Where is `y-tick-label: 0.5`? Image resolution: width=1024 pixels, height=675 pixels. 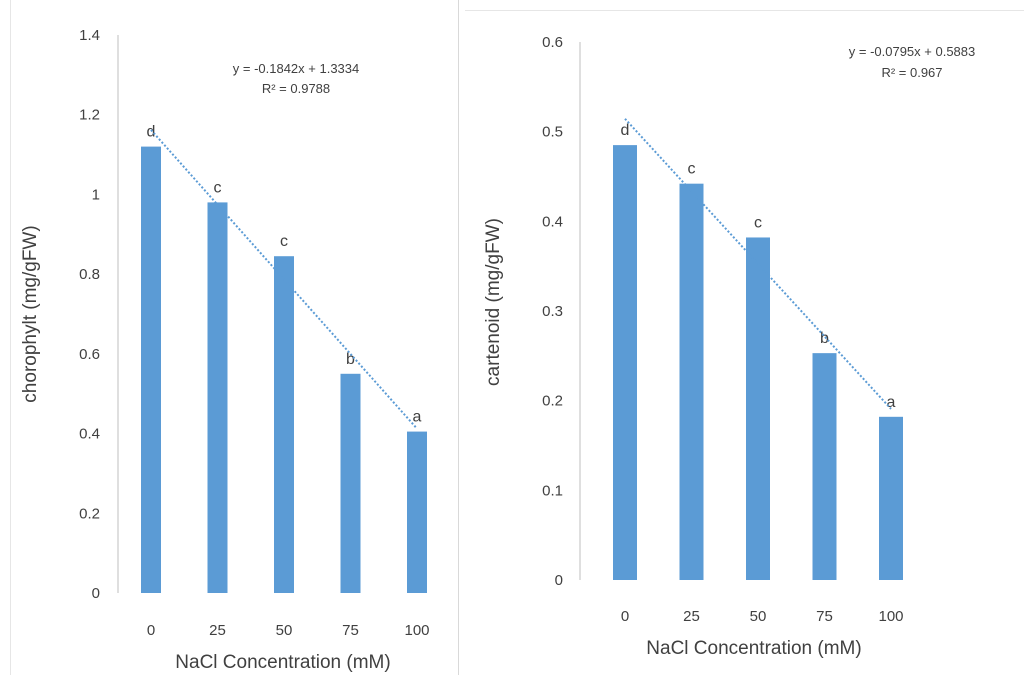
y-tick-label: 0.5 is located at coordinates (552, 132).